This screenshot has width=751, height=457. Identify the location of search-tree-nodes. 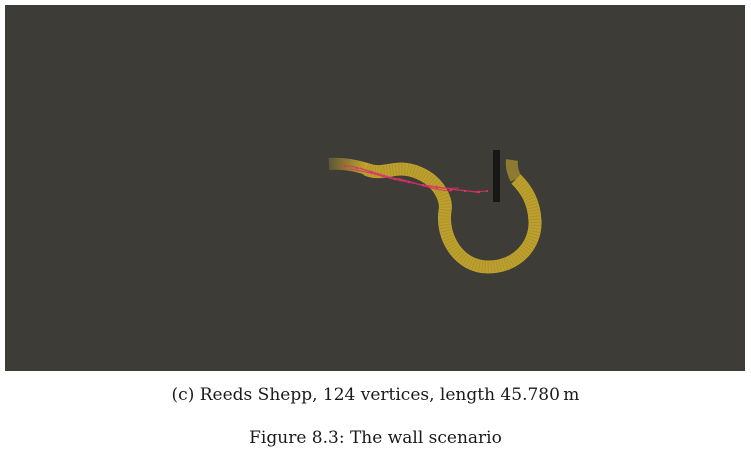
(416, 179).